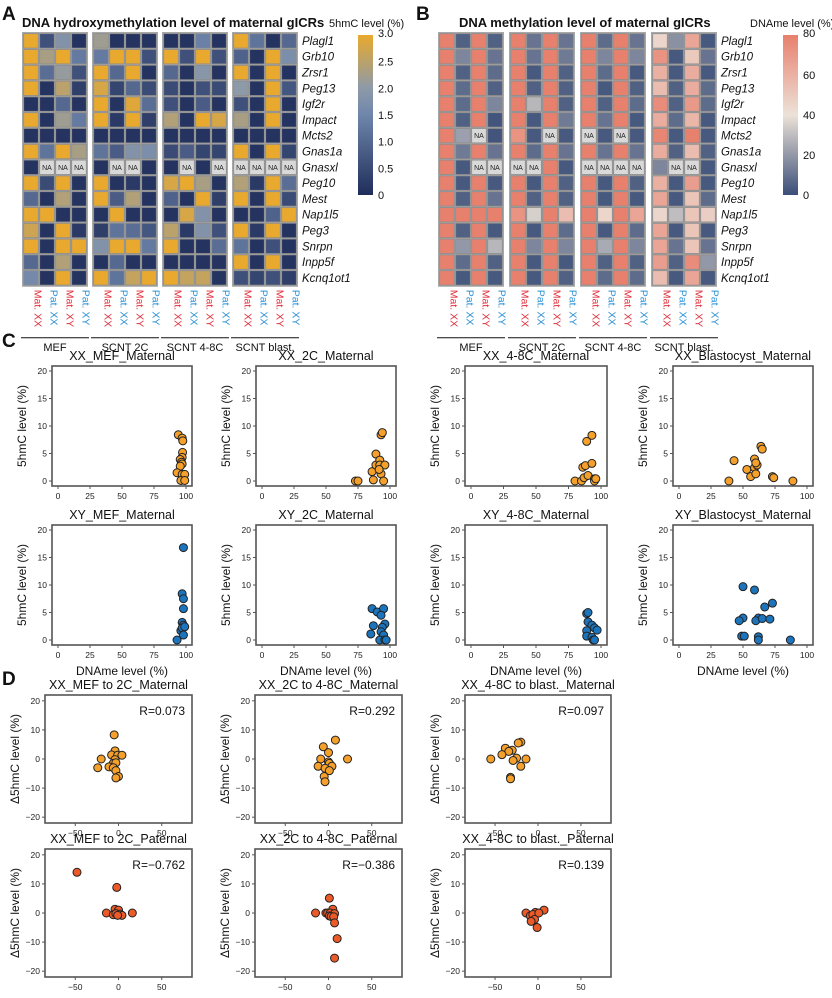  I want to click on y-tick-label: 20, so click(36, 855).